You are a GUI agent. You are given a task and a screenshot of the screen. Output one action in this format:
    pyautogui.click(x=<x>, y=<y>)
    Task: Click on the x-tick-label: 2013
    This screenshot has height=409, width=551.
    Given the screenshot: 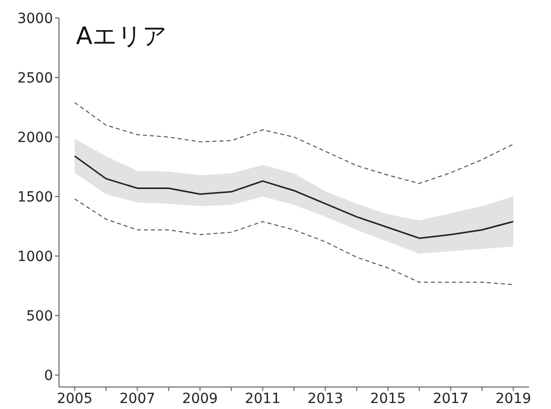 What is the action you would take?
    pyautogui.click(x=326, y=398)
    